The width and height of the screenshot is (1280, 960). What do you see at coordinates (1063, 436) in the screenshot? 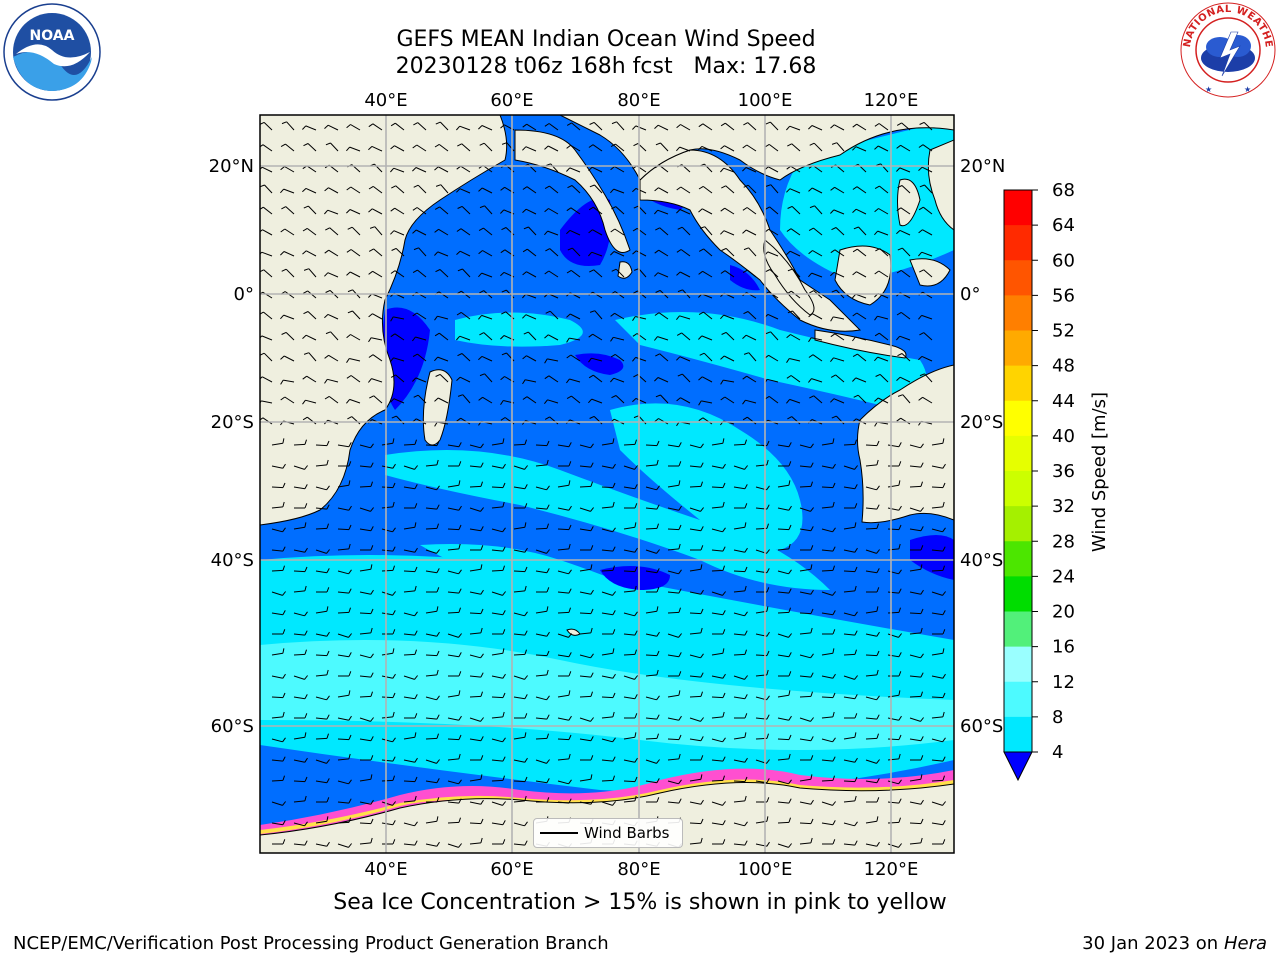
I see `colorbar-tick-label: 40` at bounding box center [1063, 436].